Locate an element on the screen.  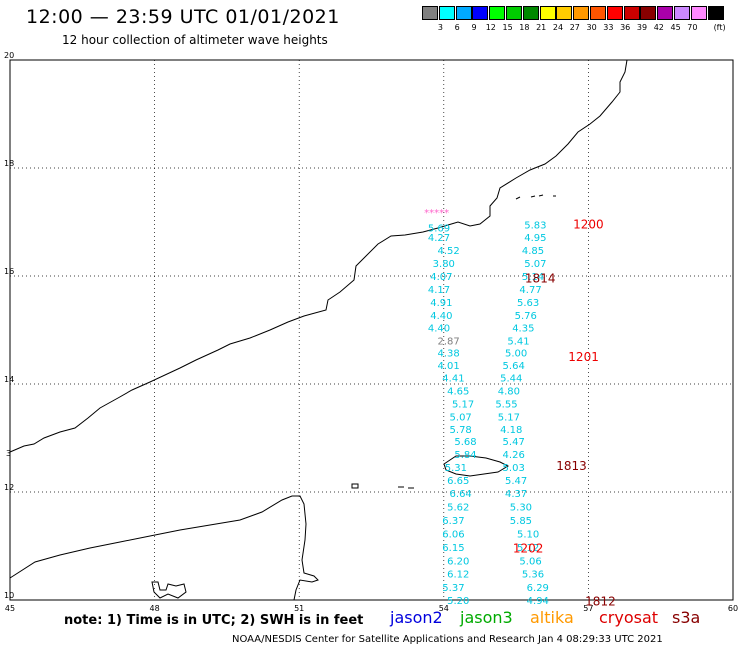
wave-height-value: 4.01 is located at coordinates (448, 366).